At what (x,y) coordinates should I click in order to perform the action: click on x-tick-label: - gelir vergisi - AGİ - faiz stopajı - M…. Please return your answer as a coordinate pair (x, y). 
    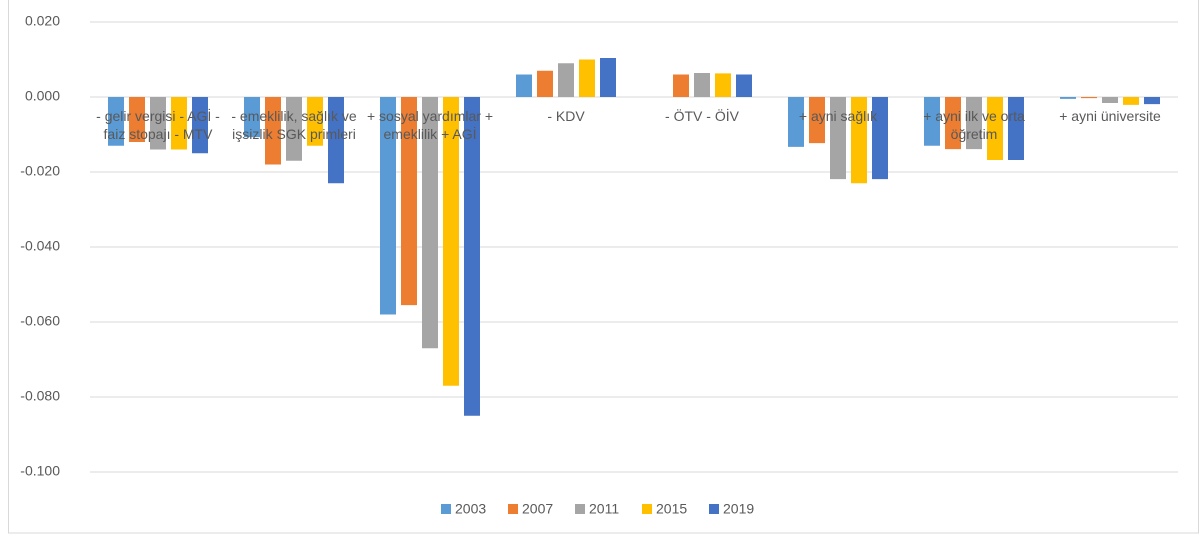
    Looking at the image, I should click on (158, 125).